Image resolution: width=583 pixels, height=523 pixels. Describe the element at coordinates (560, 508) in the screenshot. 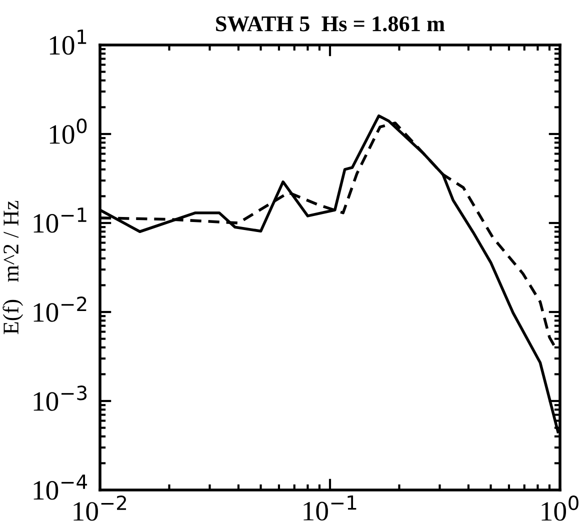

I see `x-tick-label: 10$^{0}$` at that location.